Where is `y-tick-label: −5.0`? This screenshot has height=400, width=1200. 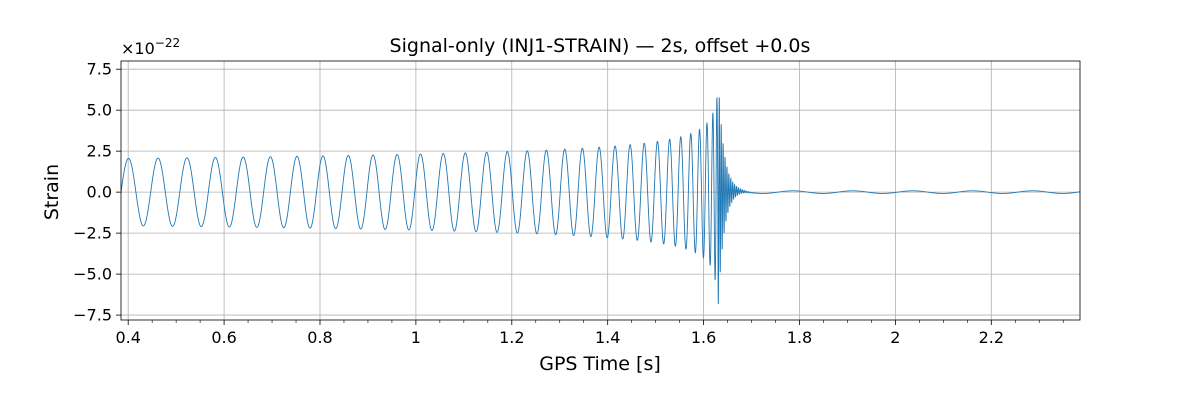 y-tick-label: −5.0 is located at coordinates (92, 274).